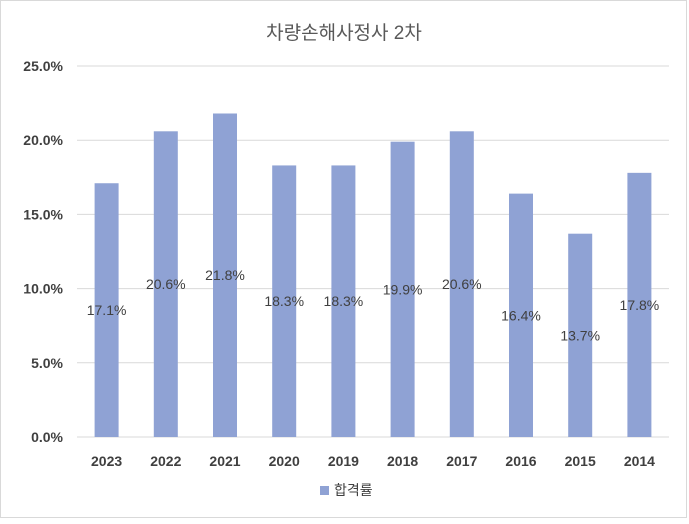 The width and height of the screenshot is (689, 524). Describe the element at coordinates (284, 461) in the screenshot. I see `x-tick-label: 2020` at that location.